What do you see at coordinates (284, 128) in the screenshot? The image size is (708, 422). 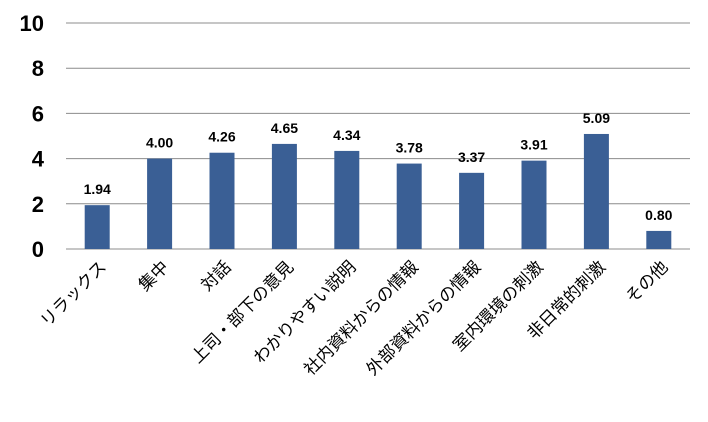 I see `data-label: 4.65` at bounding box center [284, 128].